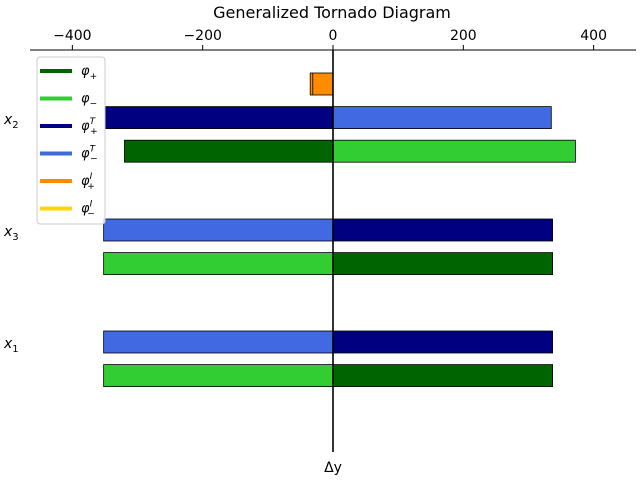  I want to click on legend-box, so click(71, 140).